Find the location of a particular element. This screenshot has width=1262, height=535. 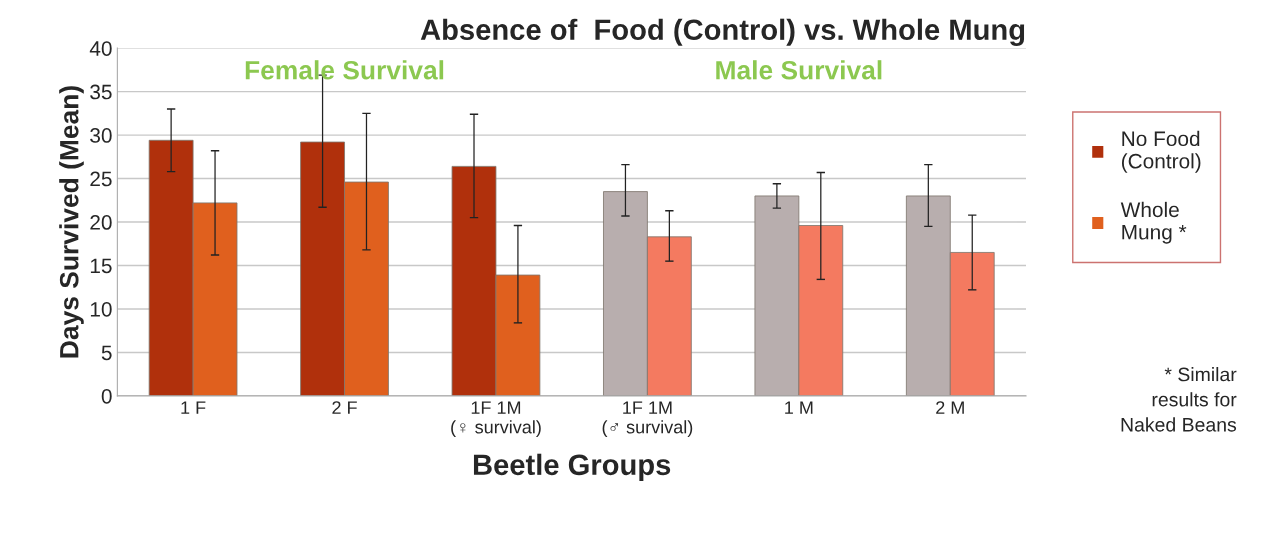

x-tick-label: 1F 1M (♀ survival) is located at coordinates (496, 419).